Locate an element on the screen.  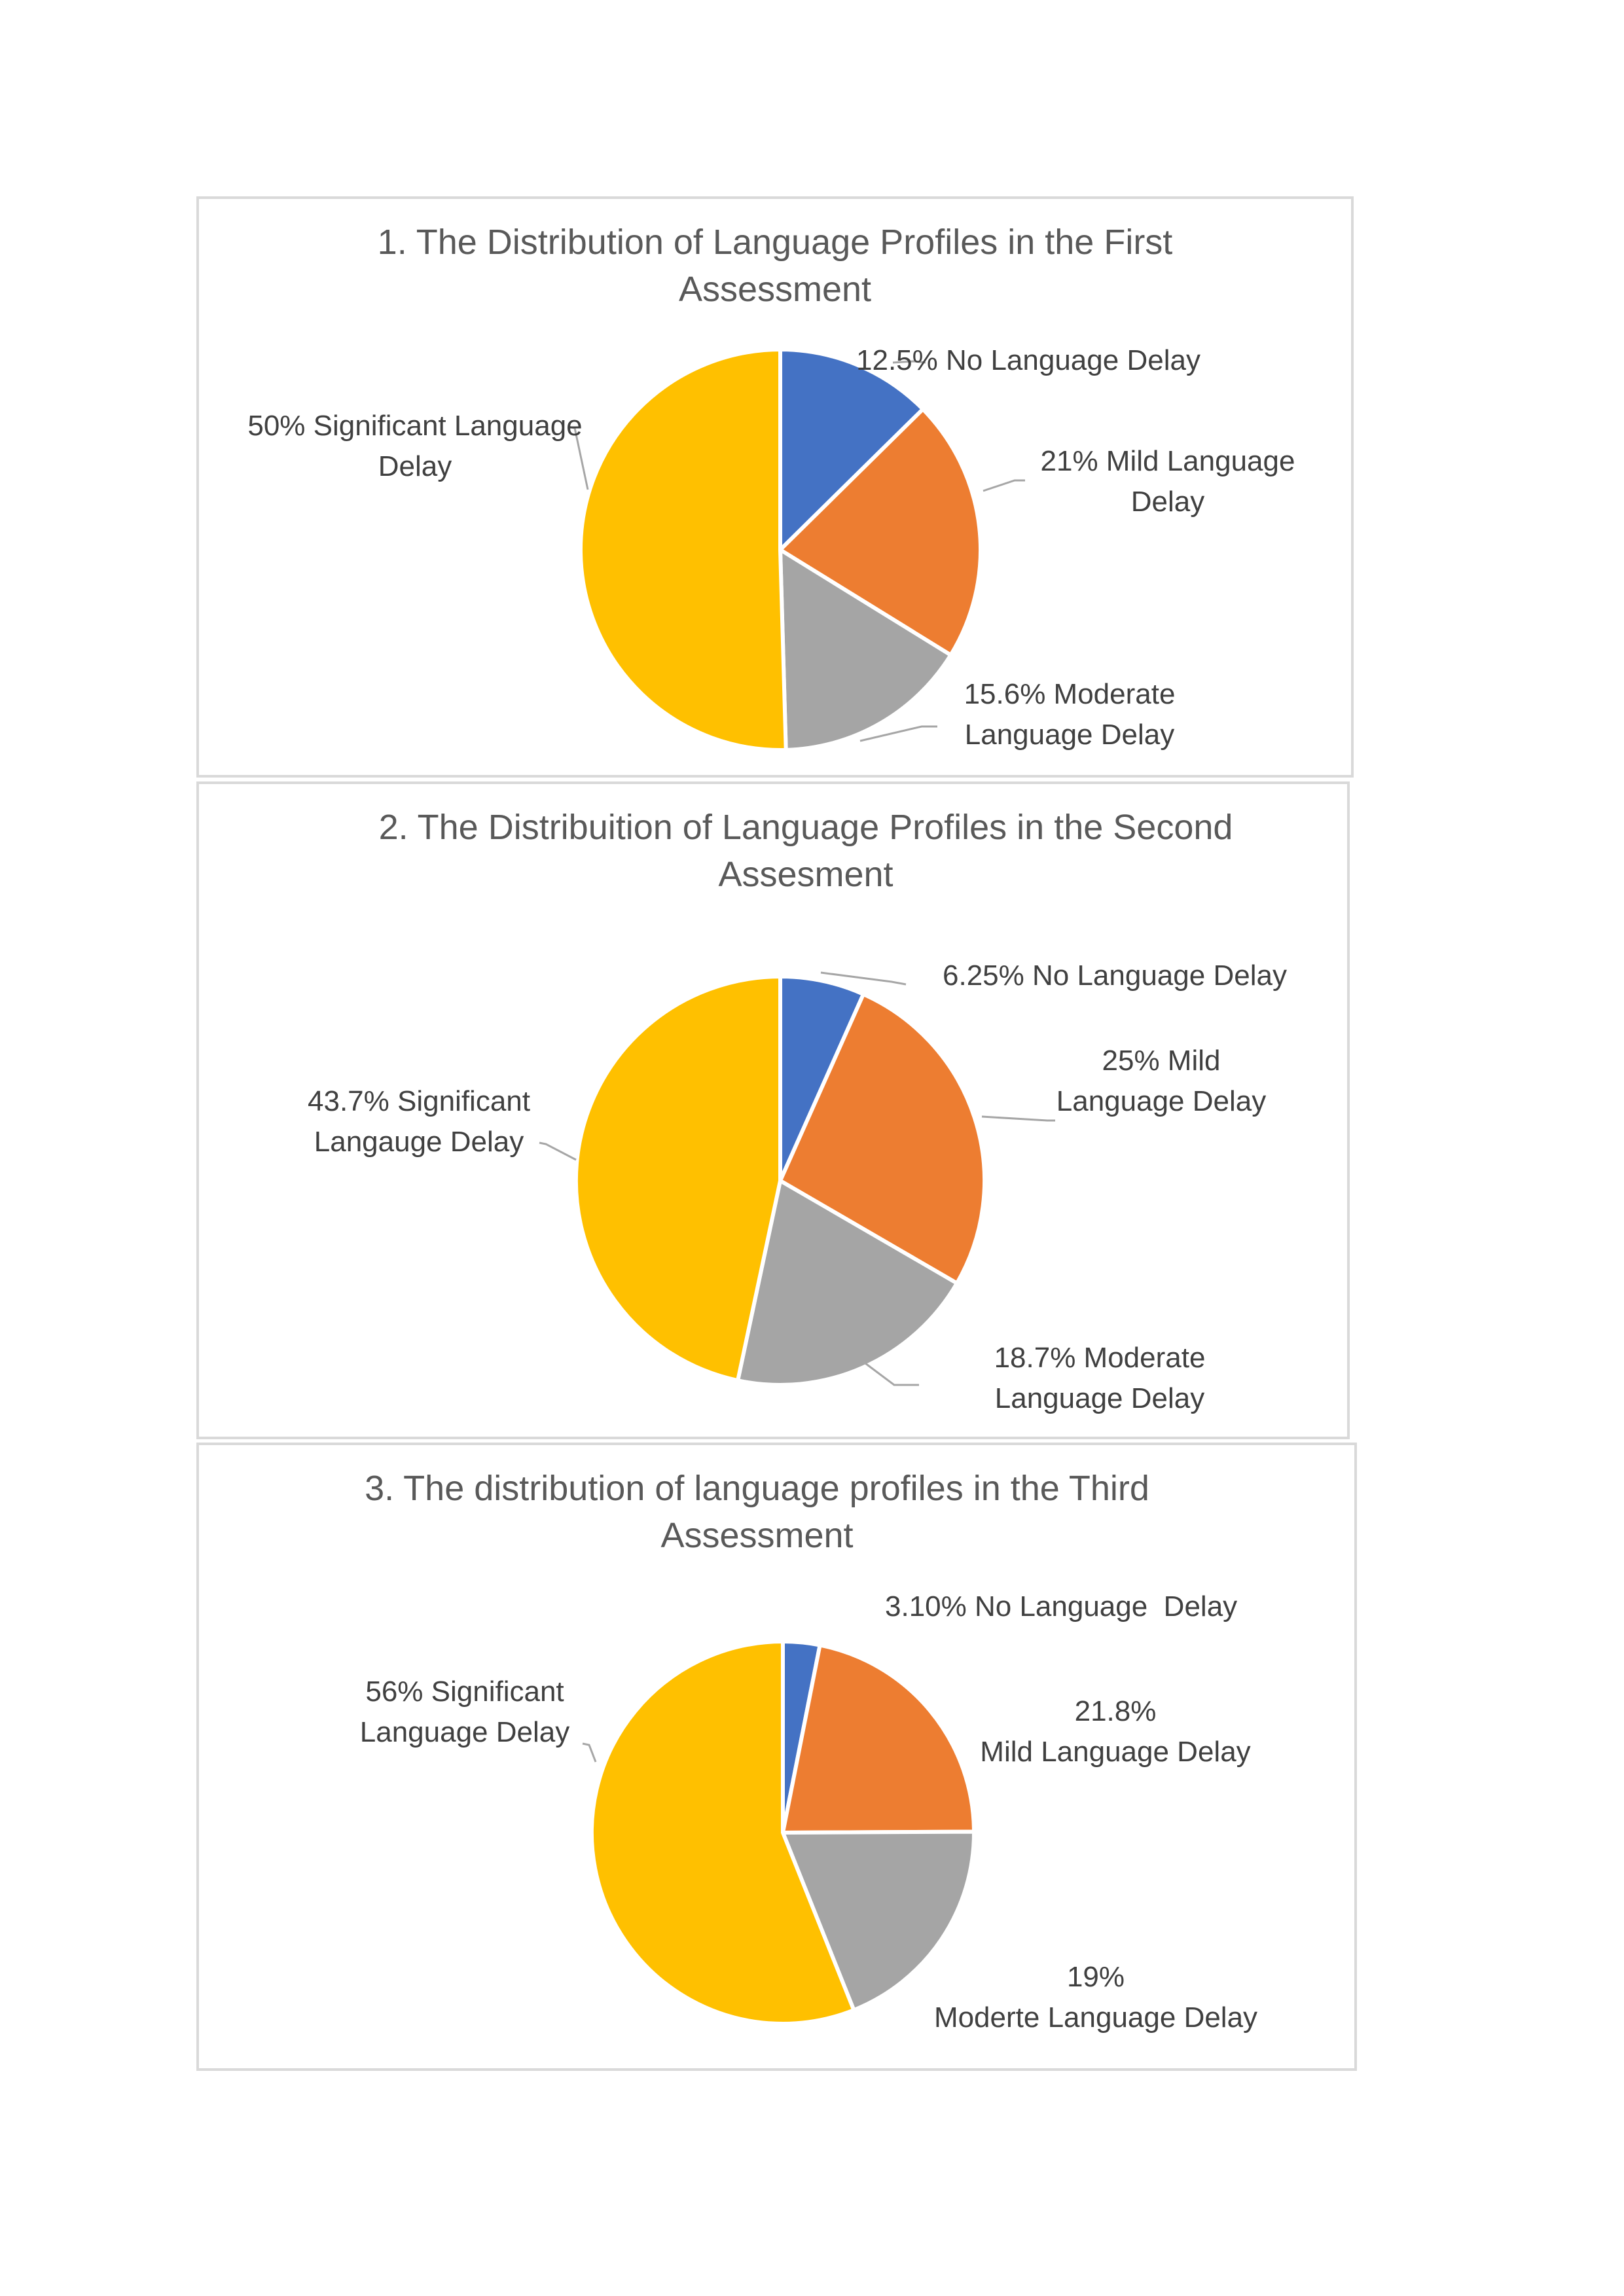
chart-1-slice-mild is located at coordinates (880, 532).